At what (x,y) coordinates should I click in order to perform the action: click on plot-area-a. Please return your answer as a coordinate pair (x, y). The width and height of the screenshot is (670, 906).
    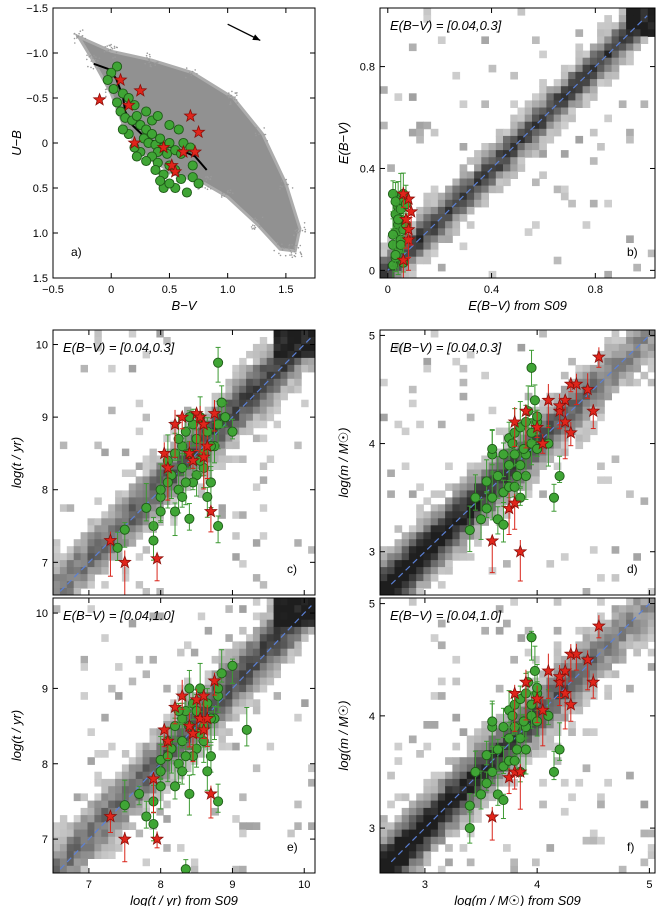
    Looking at the image, I should click on (190, 144).